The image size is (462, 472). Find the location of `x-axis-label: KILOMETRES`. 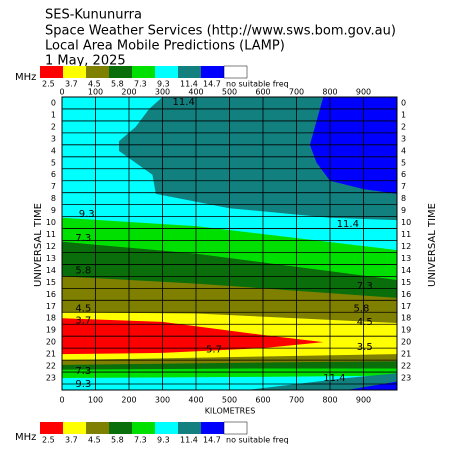

x-axis-label: KILOMETRES is located at coordinates (230, 411).